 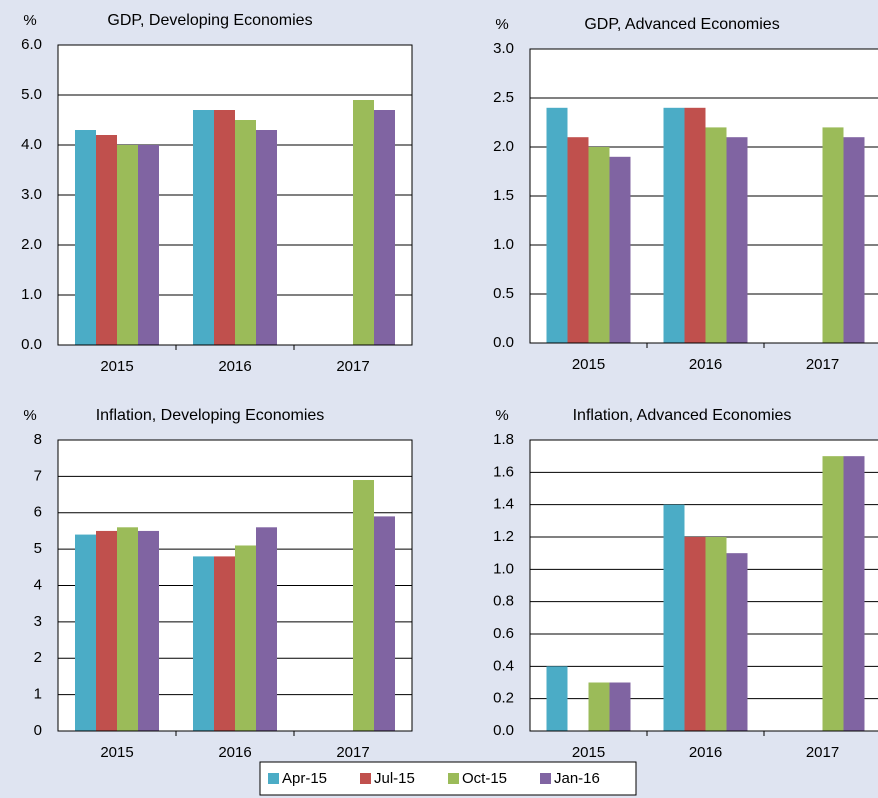 What do you see at coordinates (38, 548) in the screenshot?
I see `y-tick-label: 5` at bounding box center [38, 548].